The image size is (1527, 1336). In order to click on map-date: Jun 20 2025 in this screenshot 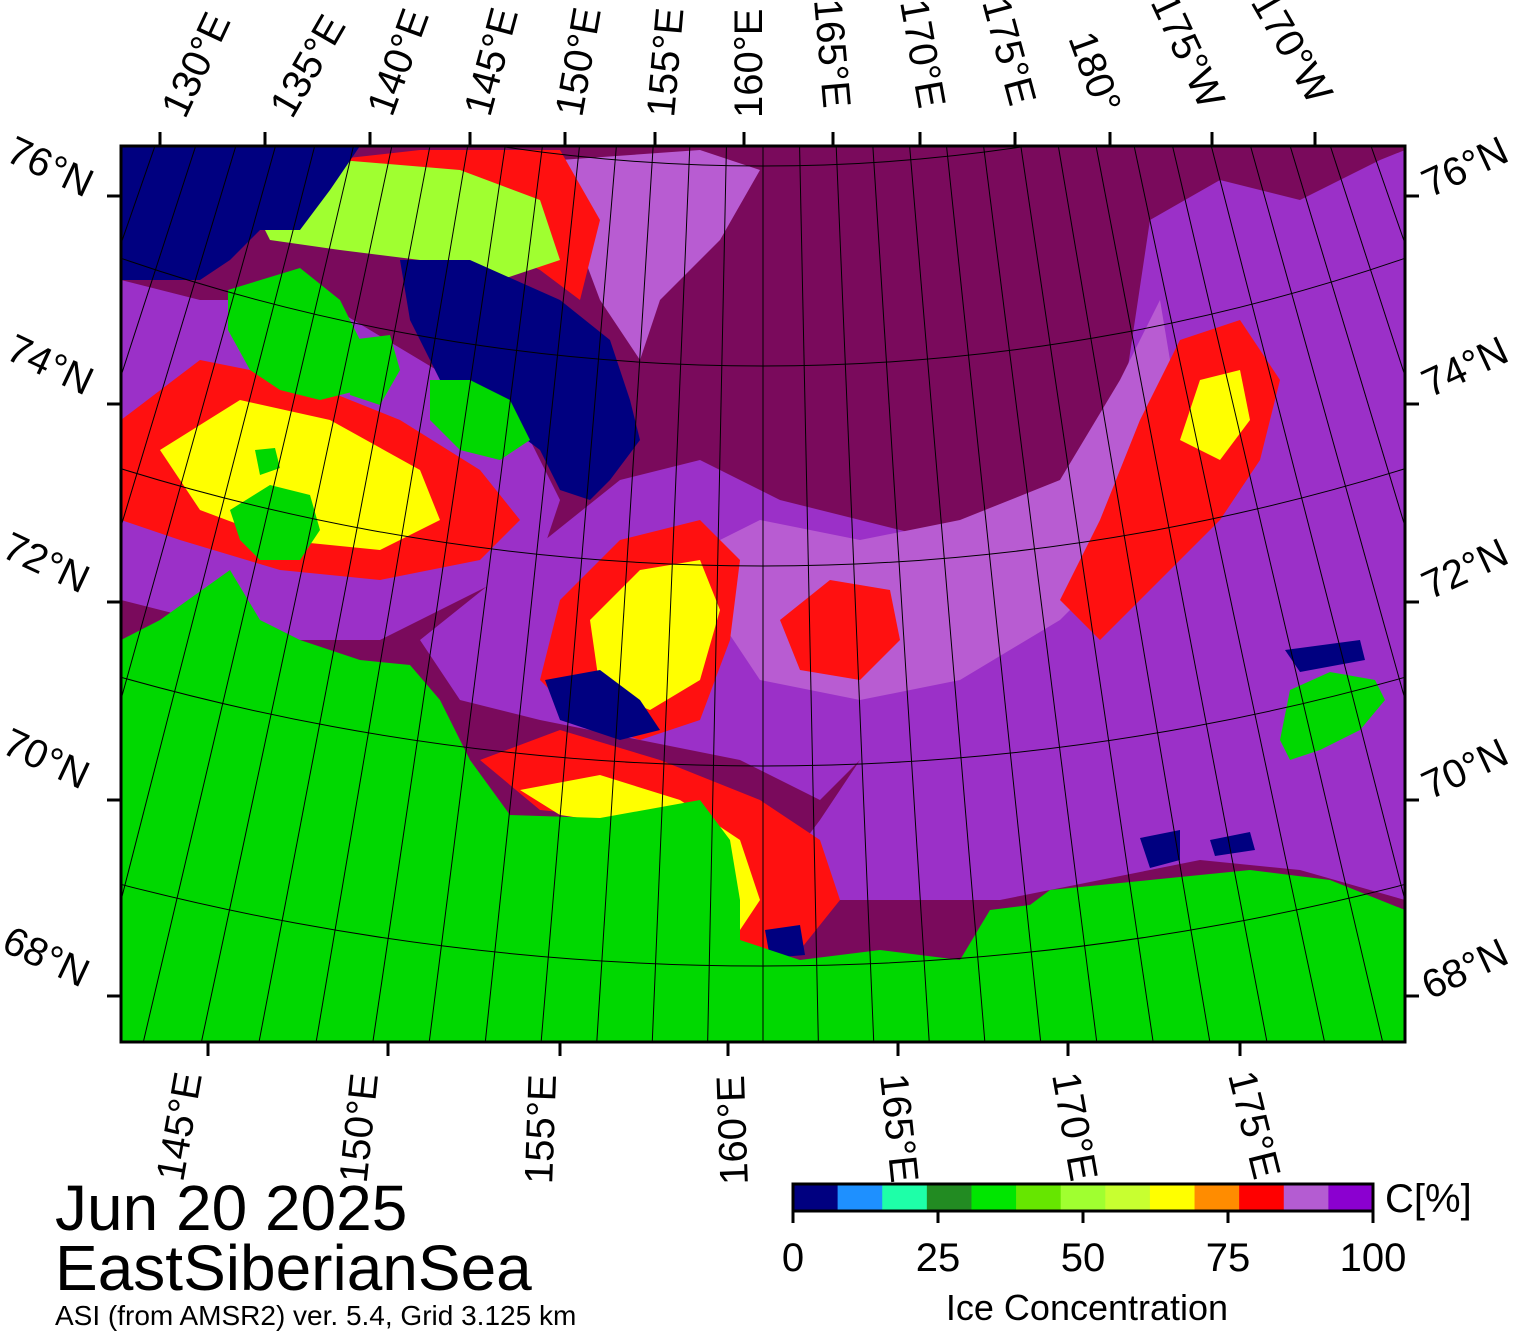, I will do `click(231, 1208)`.